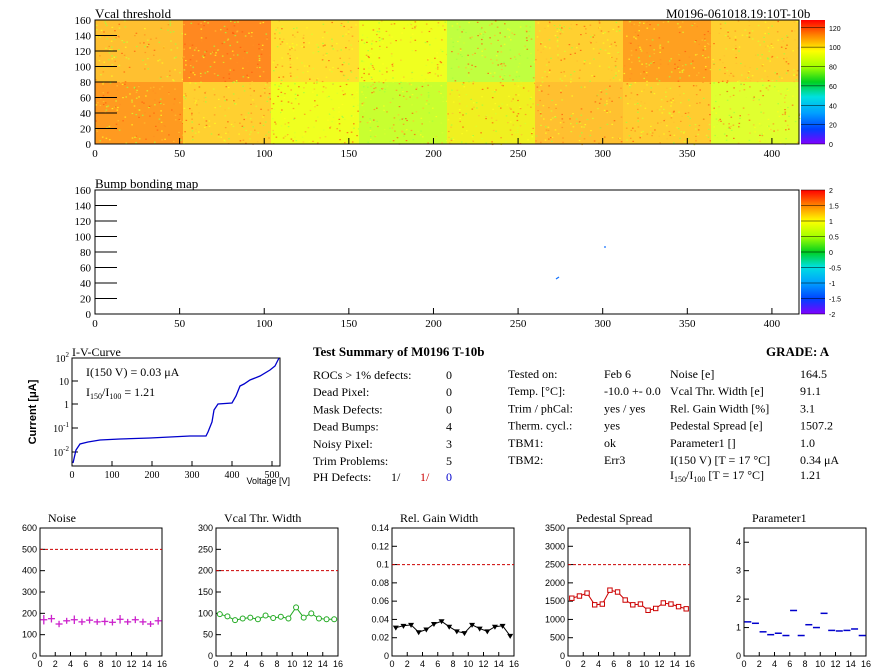 The height and width of the screenshot is (672, 896). Describe the element at coordinates (265, 615) in the screenshot. I see `data-point` at that location.